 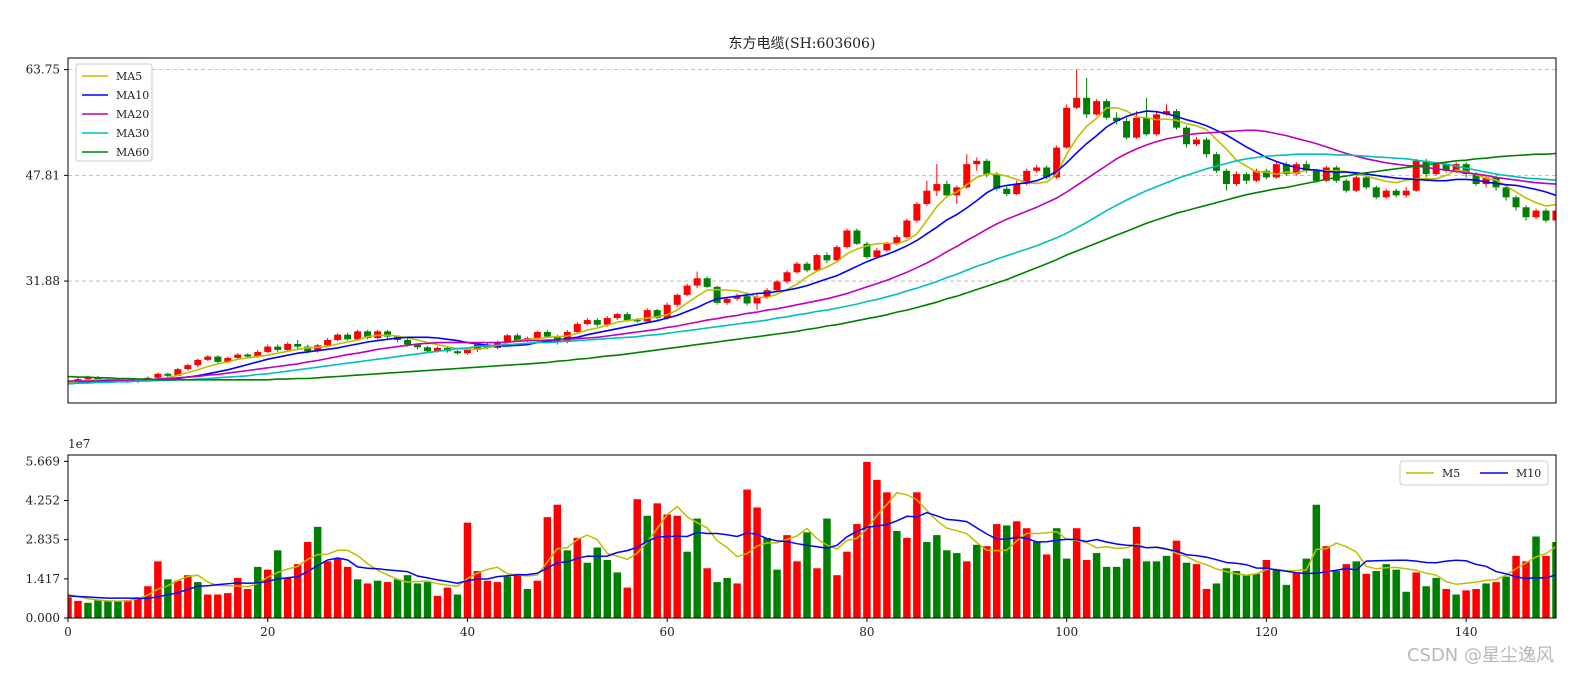 What do you see at coordinates (1466, 632) in the screenshot?
I see `x-tick-label: 140` at bounding box center [1466, 632].